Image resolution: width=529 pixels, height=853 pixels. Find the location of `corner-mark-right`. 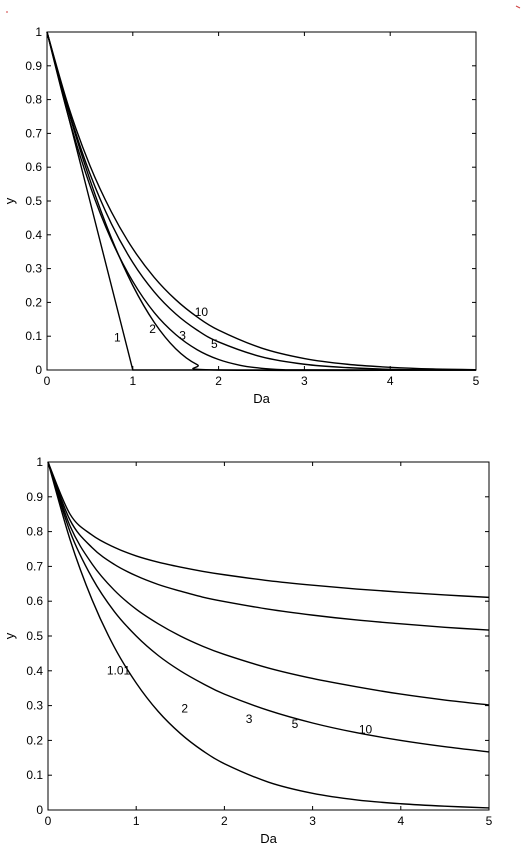

corner-mark-right is located at coordinates (518, 7).